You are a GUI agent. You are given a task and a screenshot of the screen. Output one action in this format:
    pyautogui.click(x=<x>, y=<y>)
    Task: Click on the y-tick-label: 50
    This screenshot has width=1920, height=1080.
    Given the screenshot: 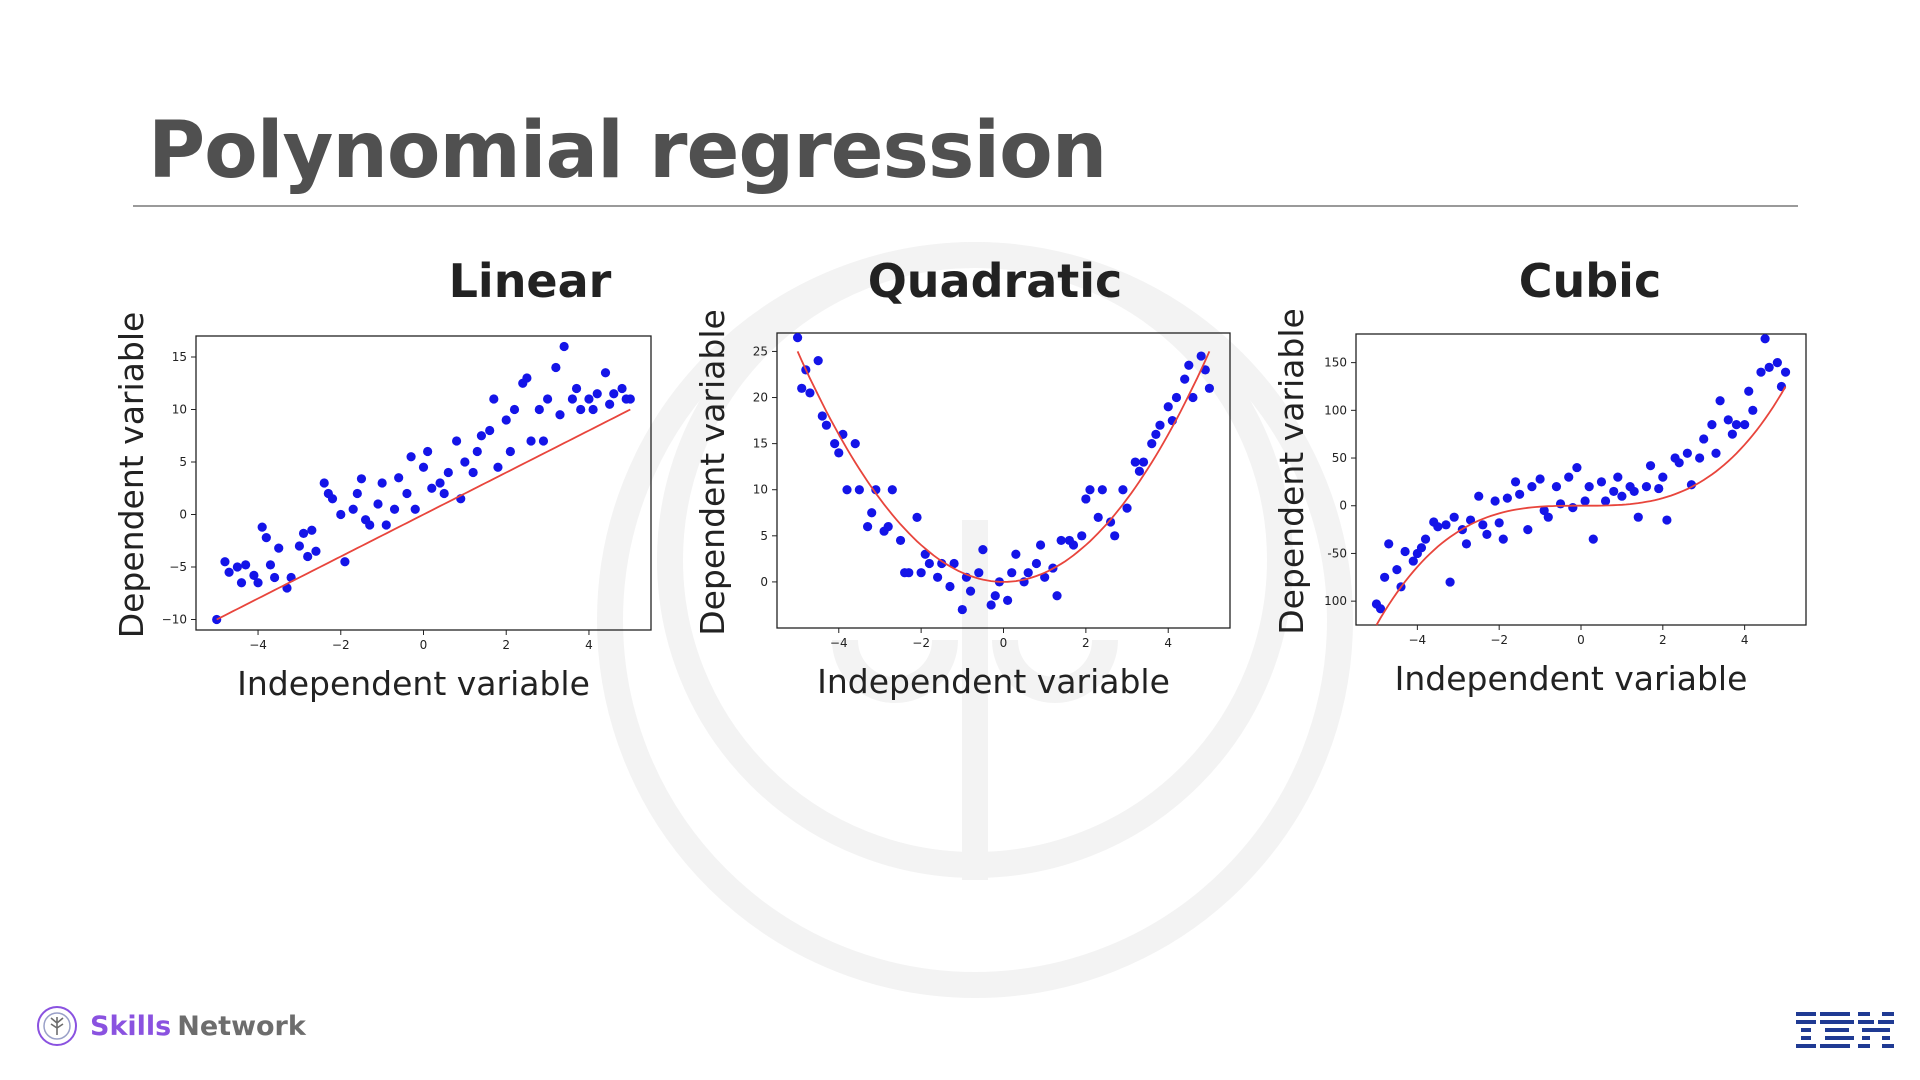 What is the action you would take?
    pyautogui.click(x=1339, y=458)
    